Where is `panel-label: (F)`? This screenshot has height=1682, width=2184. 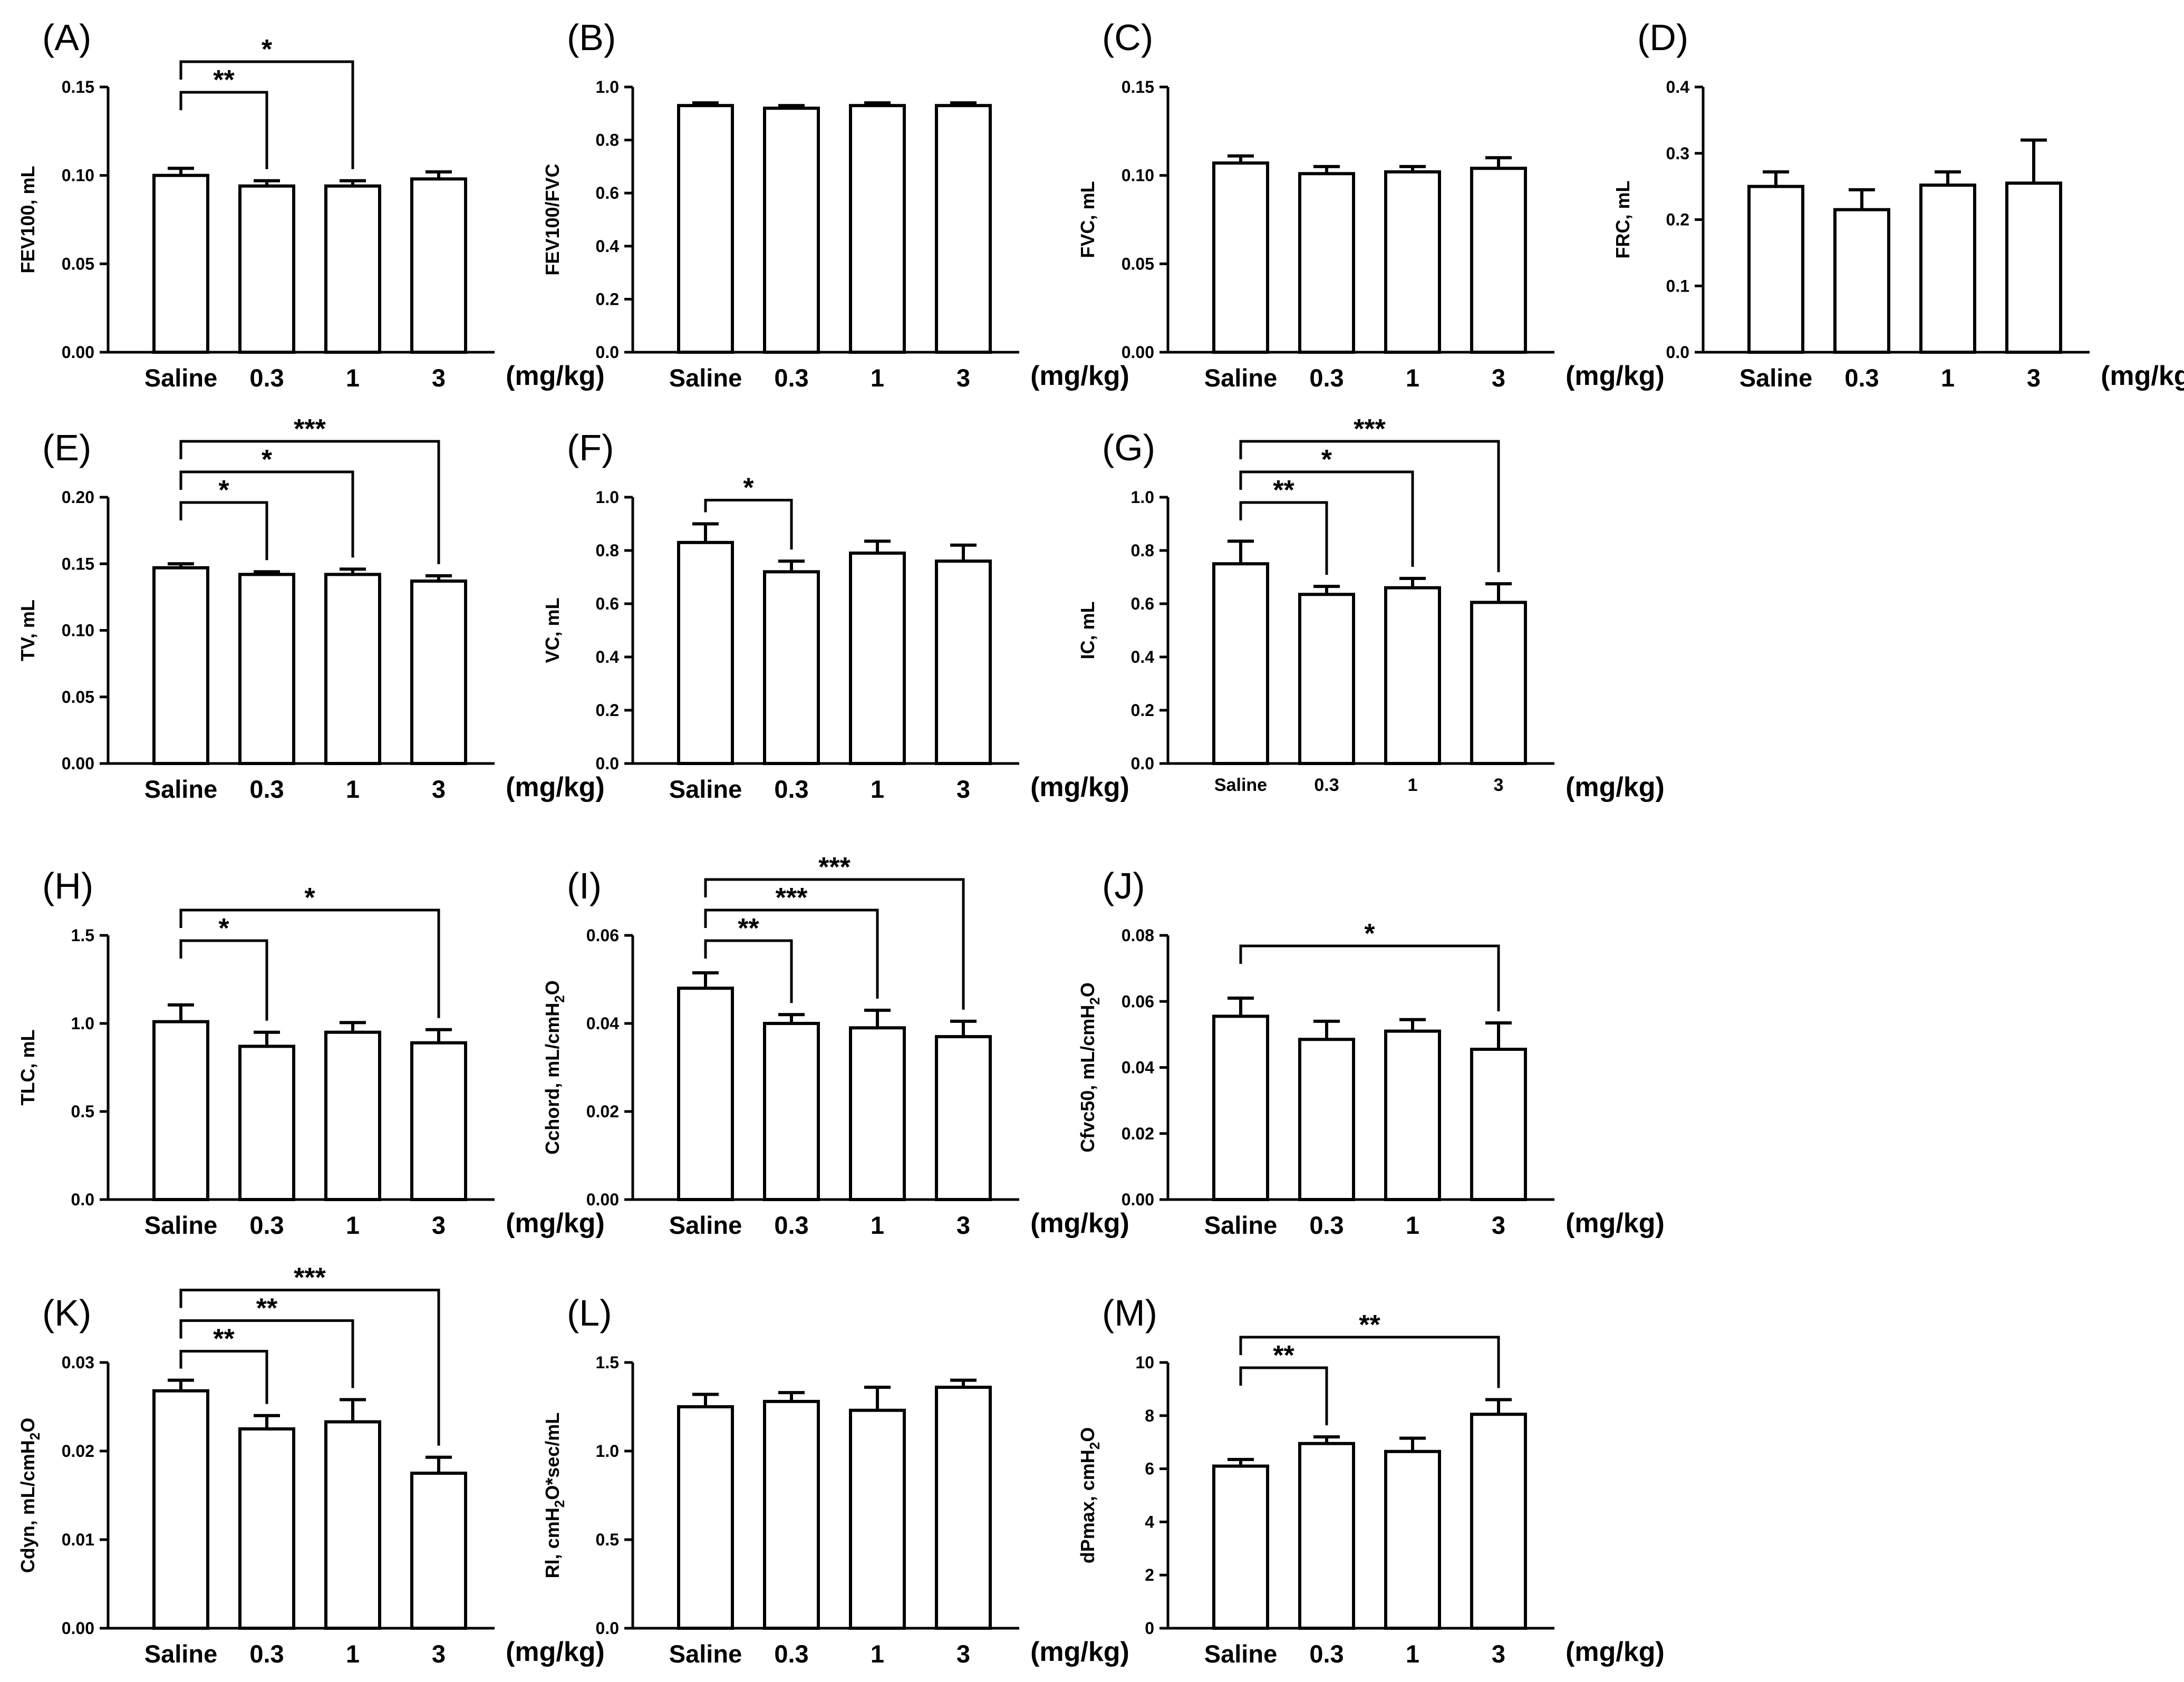
panel-label: (F) is located at coordinates (590, 447).